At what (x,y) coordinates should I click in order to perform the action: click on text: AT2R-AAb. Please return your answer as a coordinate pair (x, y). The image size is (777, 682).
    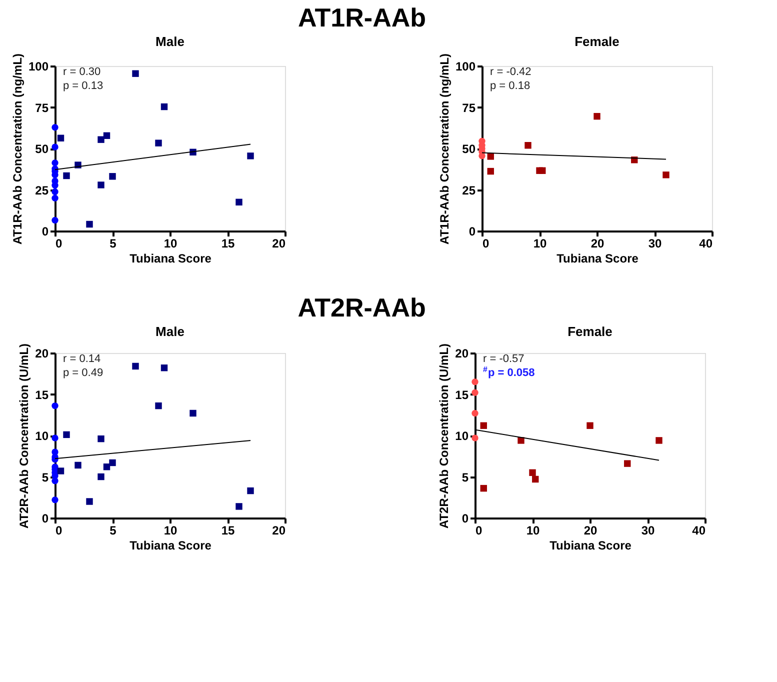
    Looking at the image, I should click on (362, 307).